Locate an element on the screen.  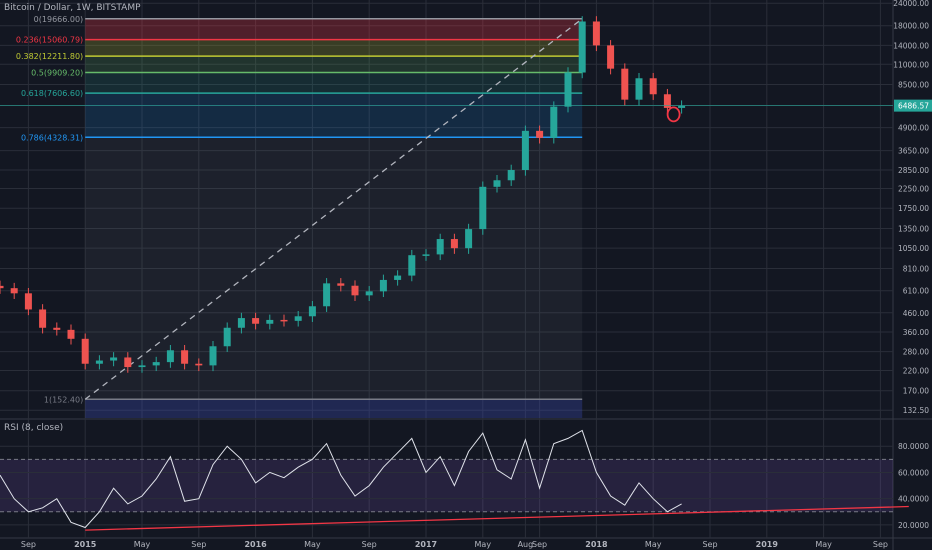
price-tick-label: 810.00 is located at coordinates (916, 269).